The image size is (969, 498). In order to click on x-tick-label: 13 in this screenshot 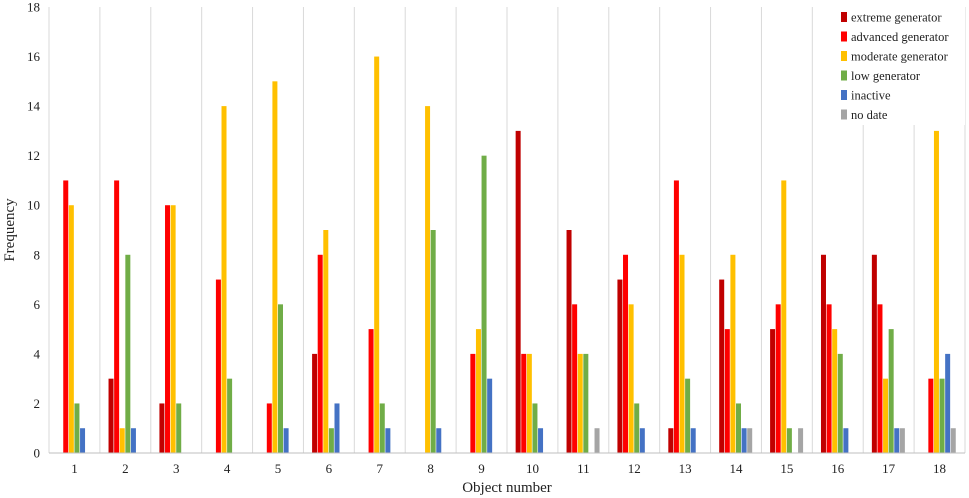, I will do `click(685, 468)`.